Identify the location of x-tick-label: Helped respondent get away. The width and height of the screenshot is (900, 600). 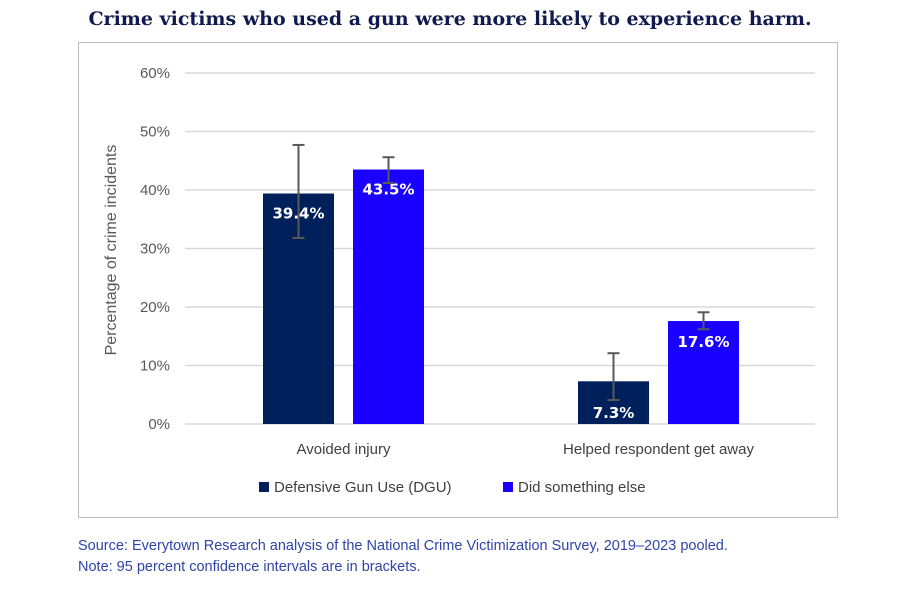
(658, 449).